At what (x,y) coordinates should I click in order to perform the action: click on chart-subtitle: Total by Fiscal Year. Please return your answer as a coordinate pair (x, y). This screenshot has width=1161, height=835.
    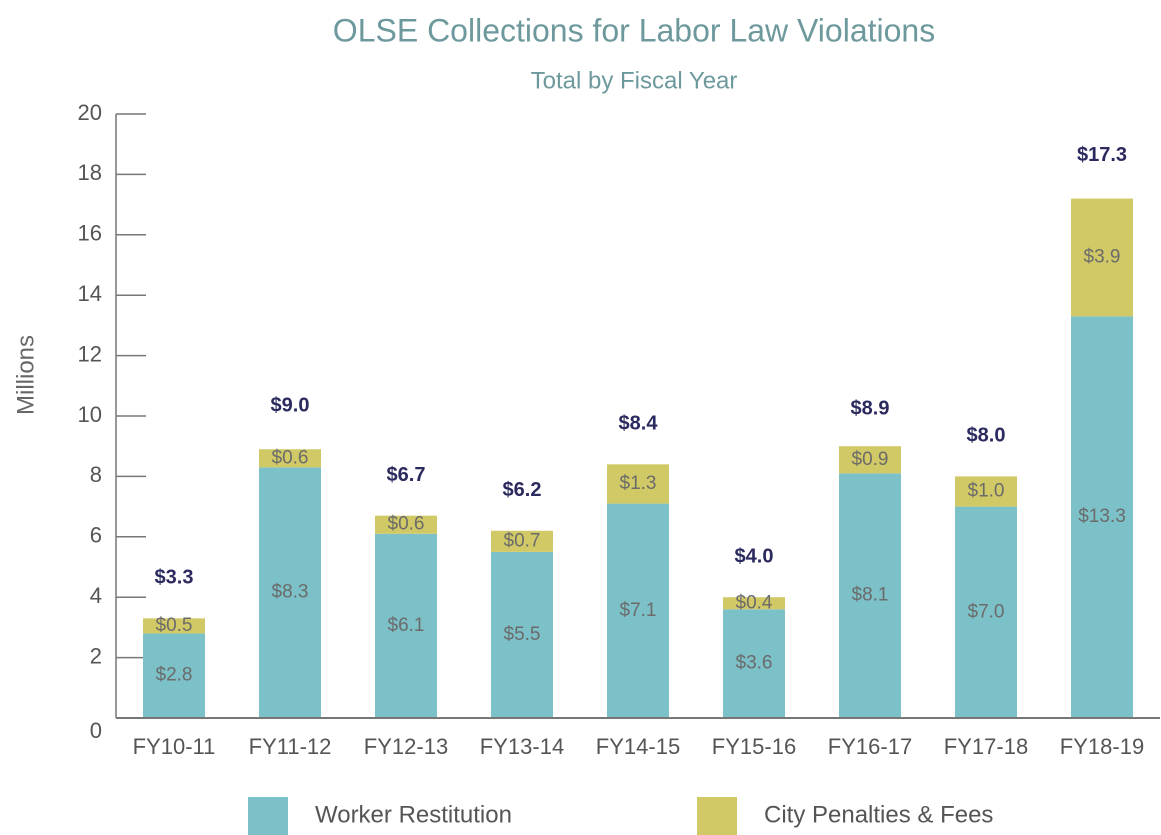
    Looking at the image, I should click on (634, 80).